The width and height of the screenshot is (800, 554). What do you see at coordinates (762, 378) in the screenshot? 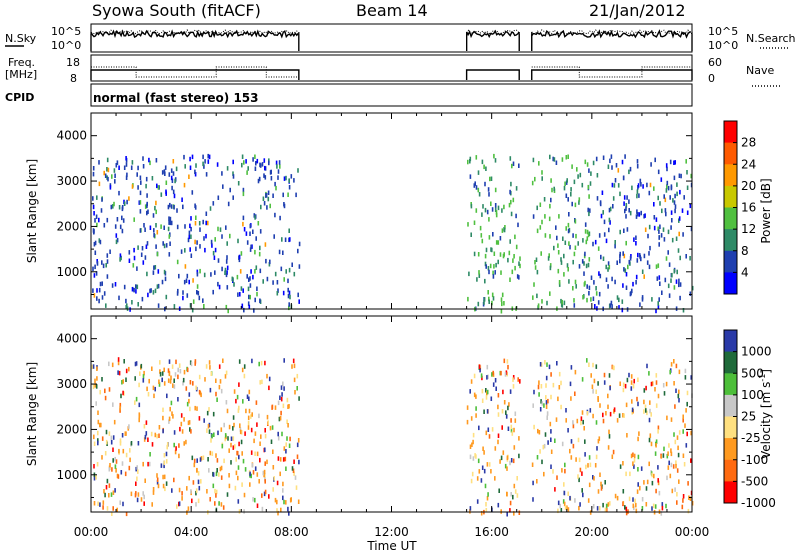
I see `velocity-colorbar-label-sup: -1` at bounding box center [762, 378].